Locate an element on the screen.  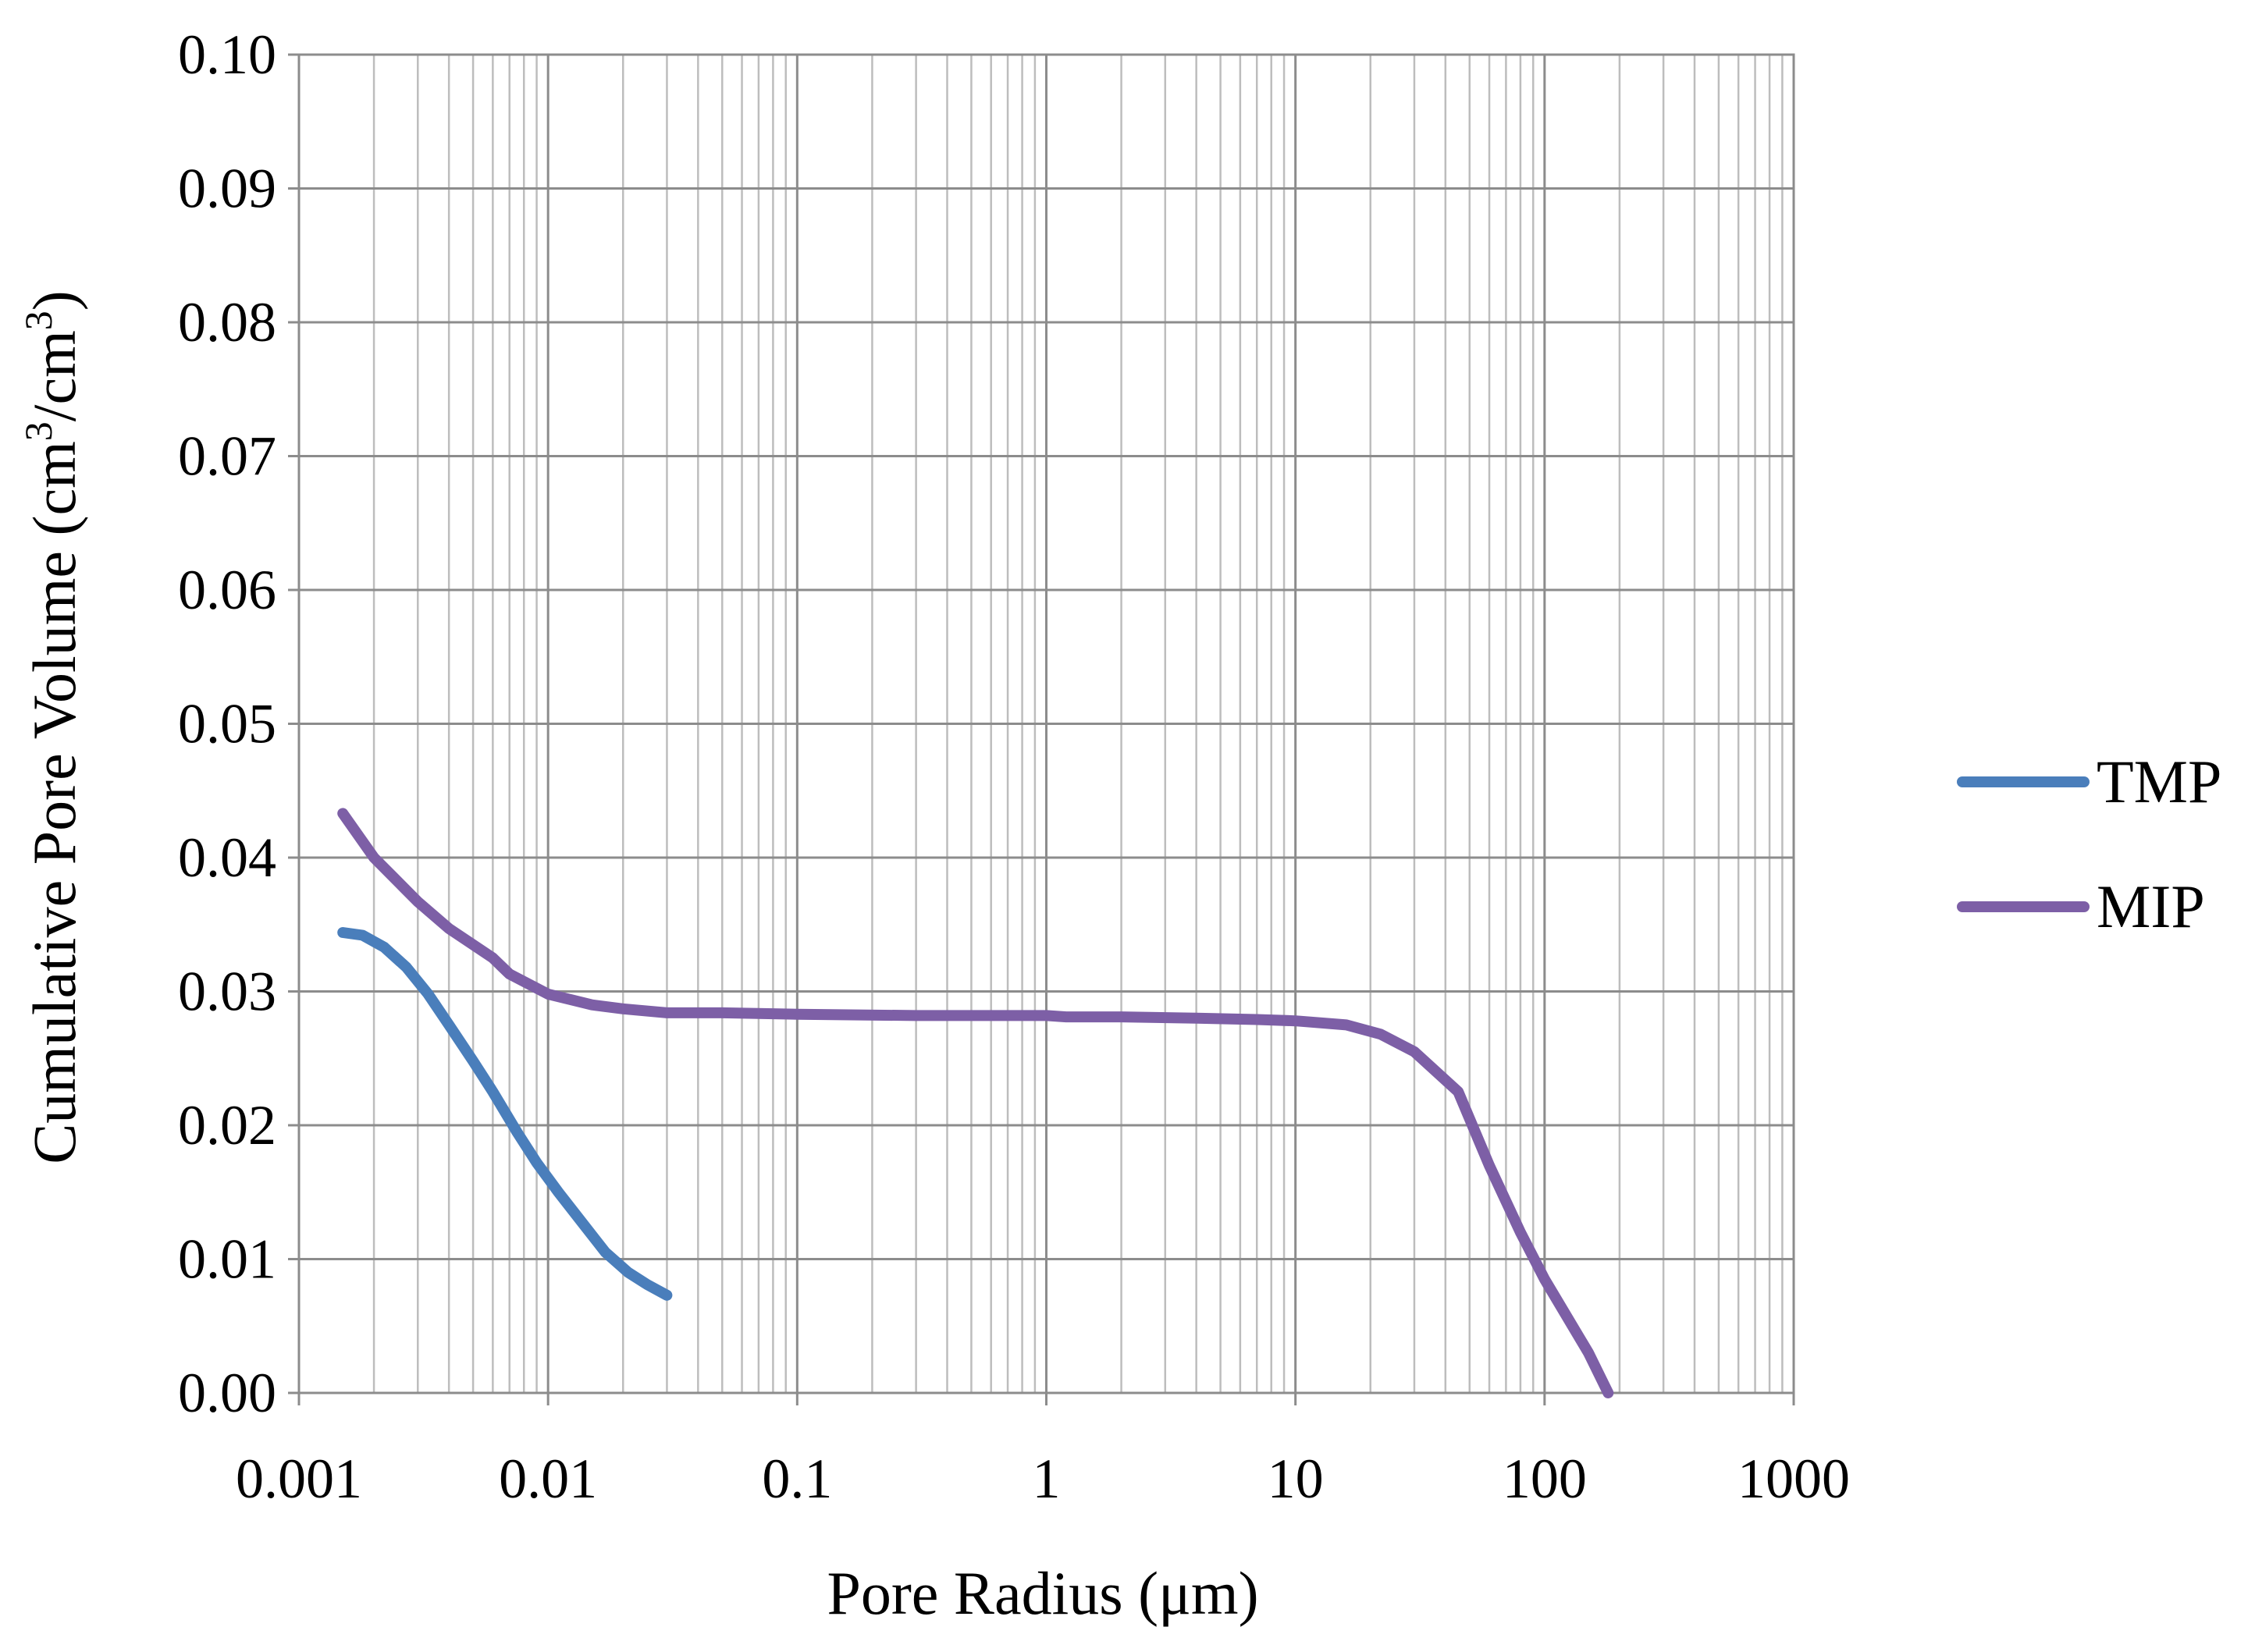
y-tick-label: 0.09 is located at coordinates (227, 189).